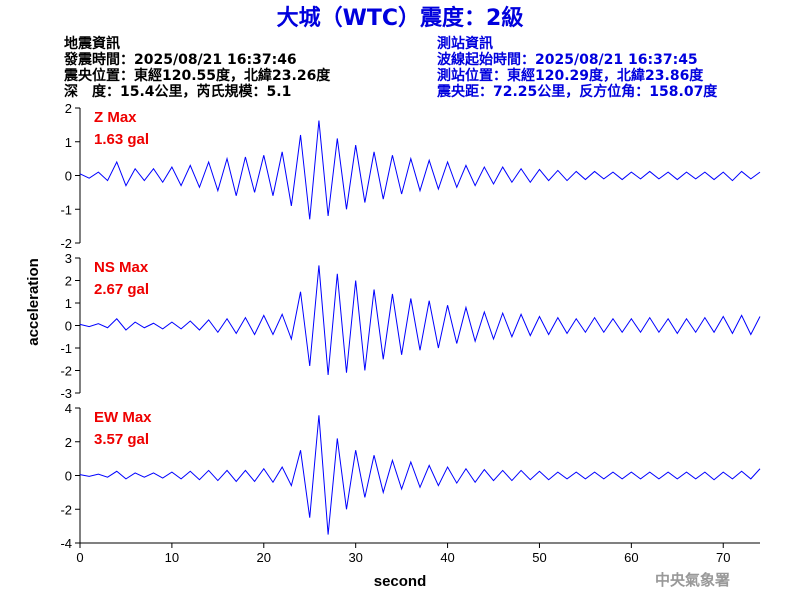 The image size is (800, 600). What do you see at coordinates (178, 92) in the screenshot?
I see `quake-info: 深 度：15.4公里，芮氏規模：5.1` at bounding box center [178, 92].